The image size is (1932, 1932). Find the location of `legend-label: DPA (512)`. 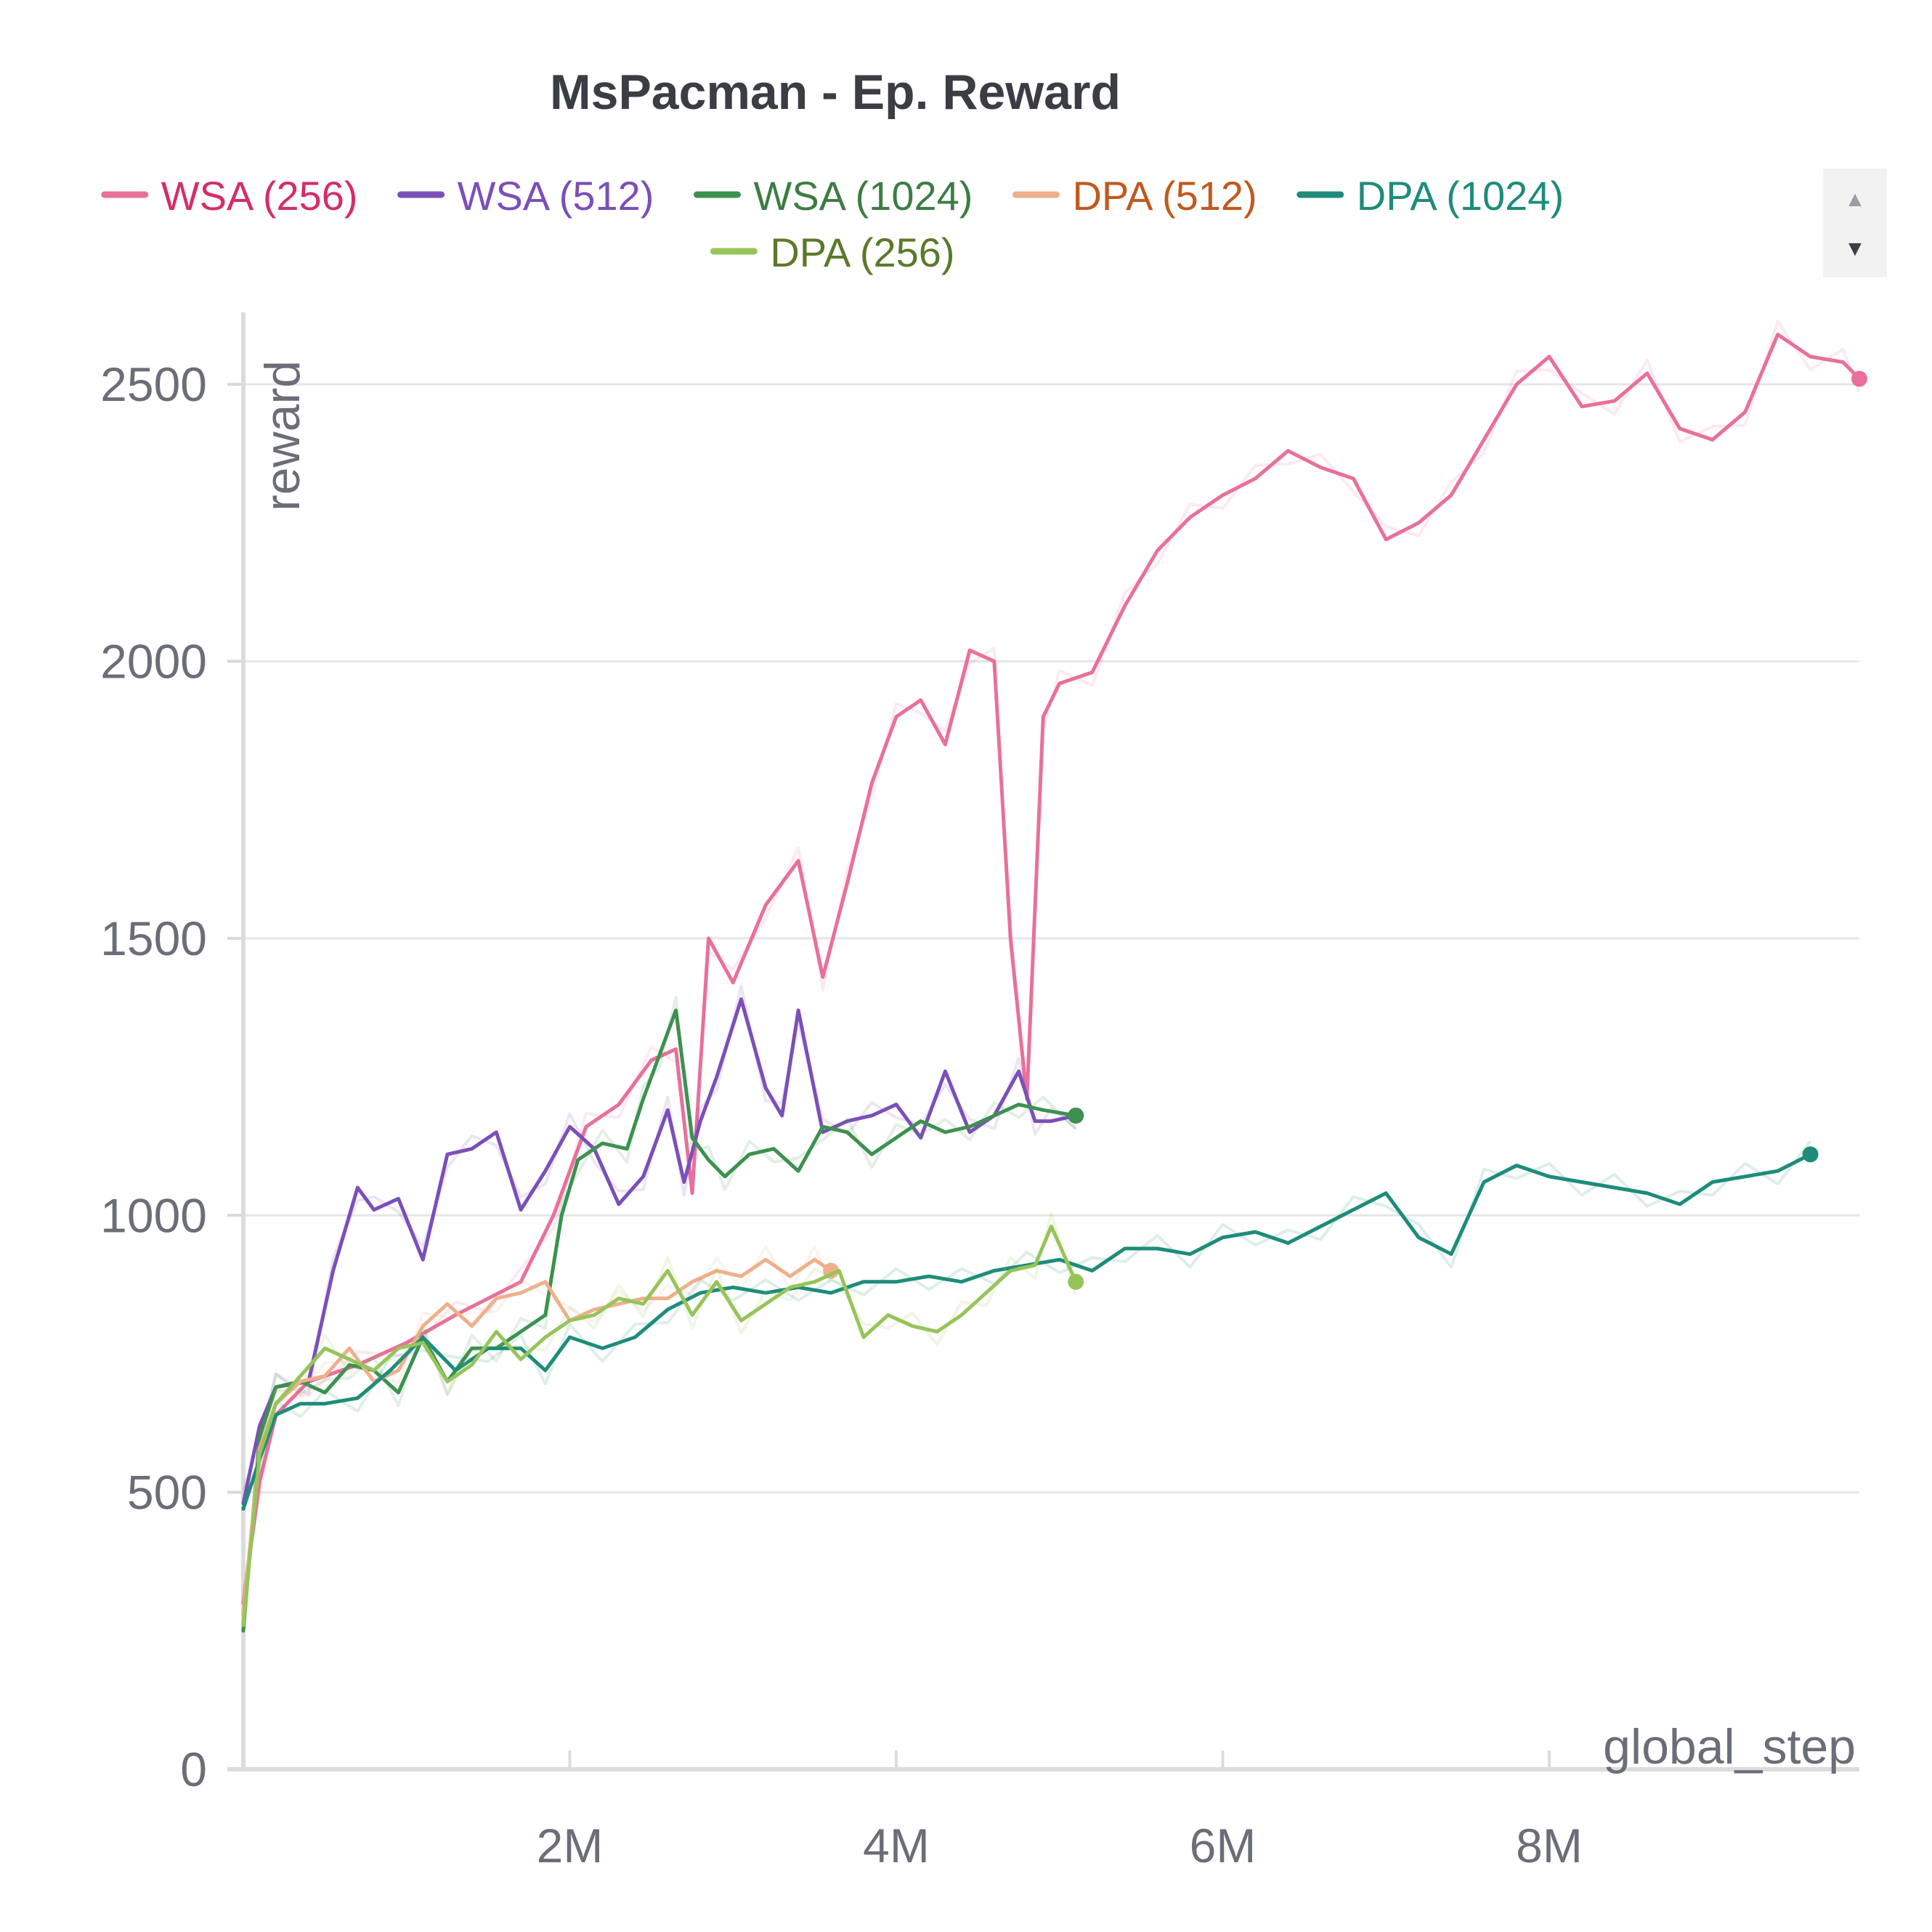

legend-label: DPA (512) is located at coordinates (1164, 196).